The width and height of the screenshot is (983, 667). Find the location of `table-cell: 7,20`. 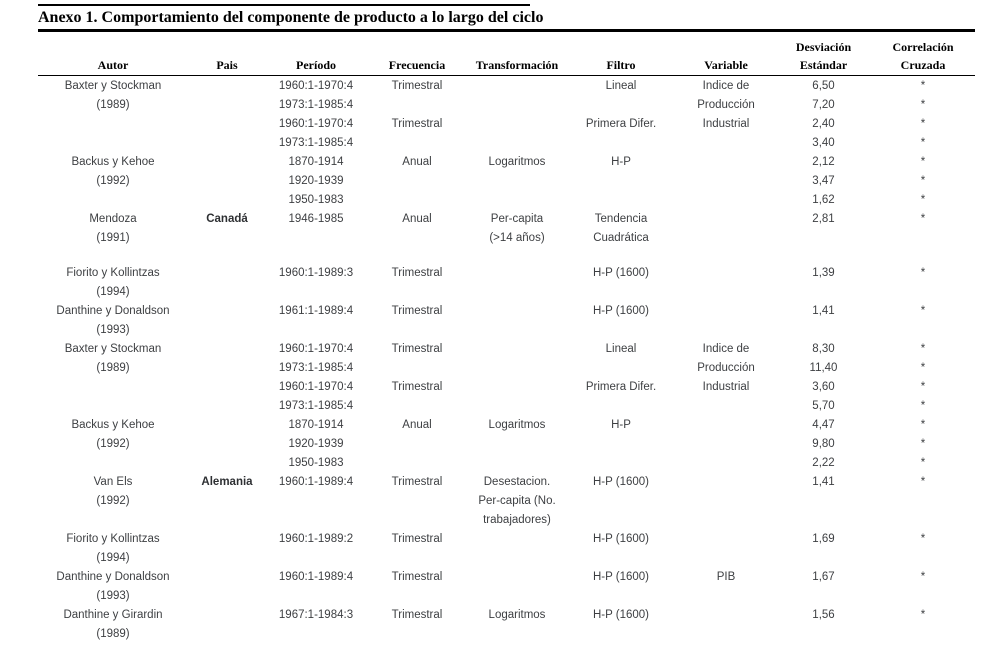

table-cell: 7,20 is located at coordinates (823, 104).